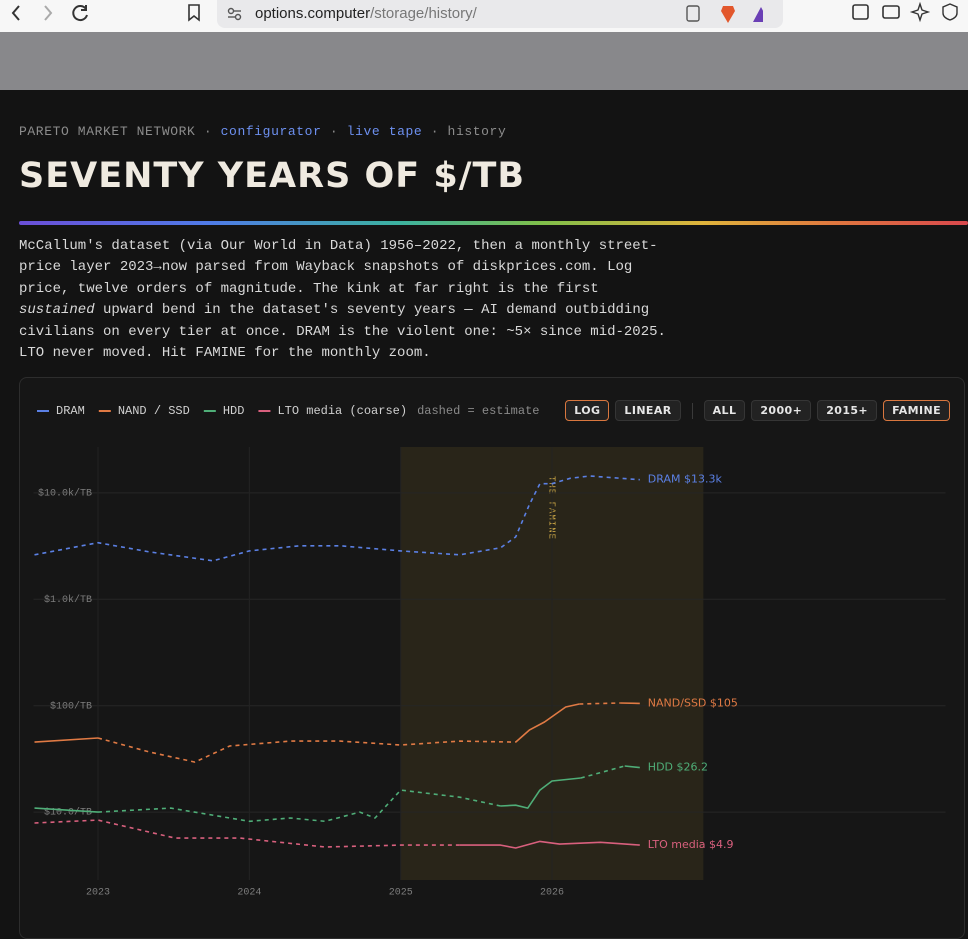  I want to click on series-end-label: LTO media $4.9, so click(691, 844).